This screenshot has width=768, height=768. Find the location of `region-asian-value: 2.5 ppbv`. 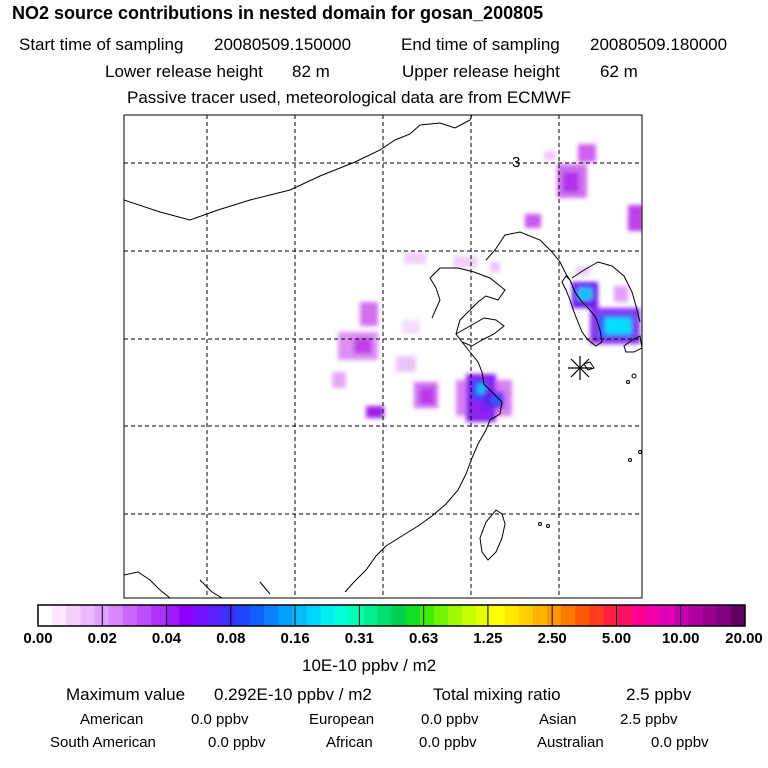

region-asian-value: 2.5 ppbv is located at coordinates (649, 719).